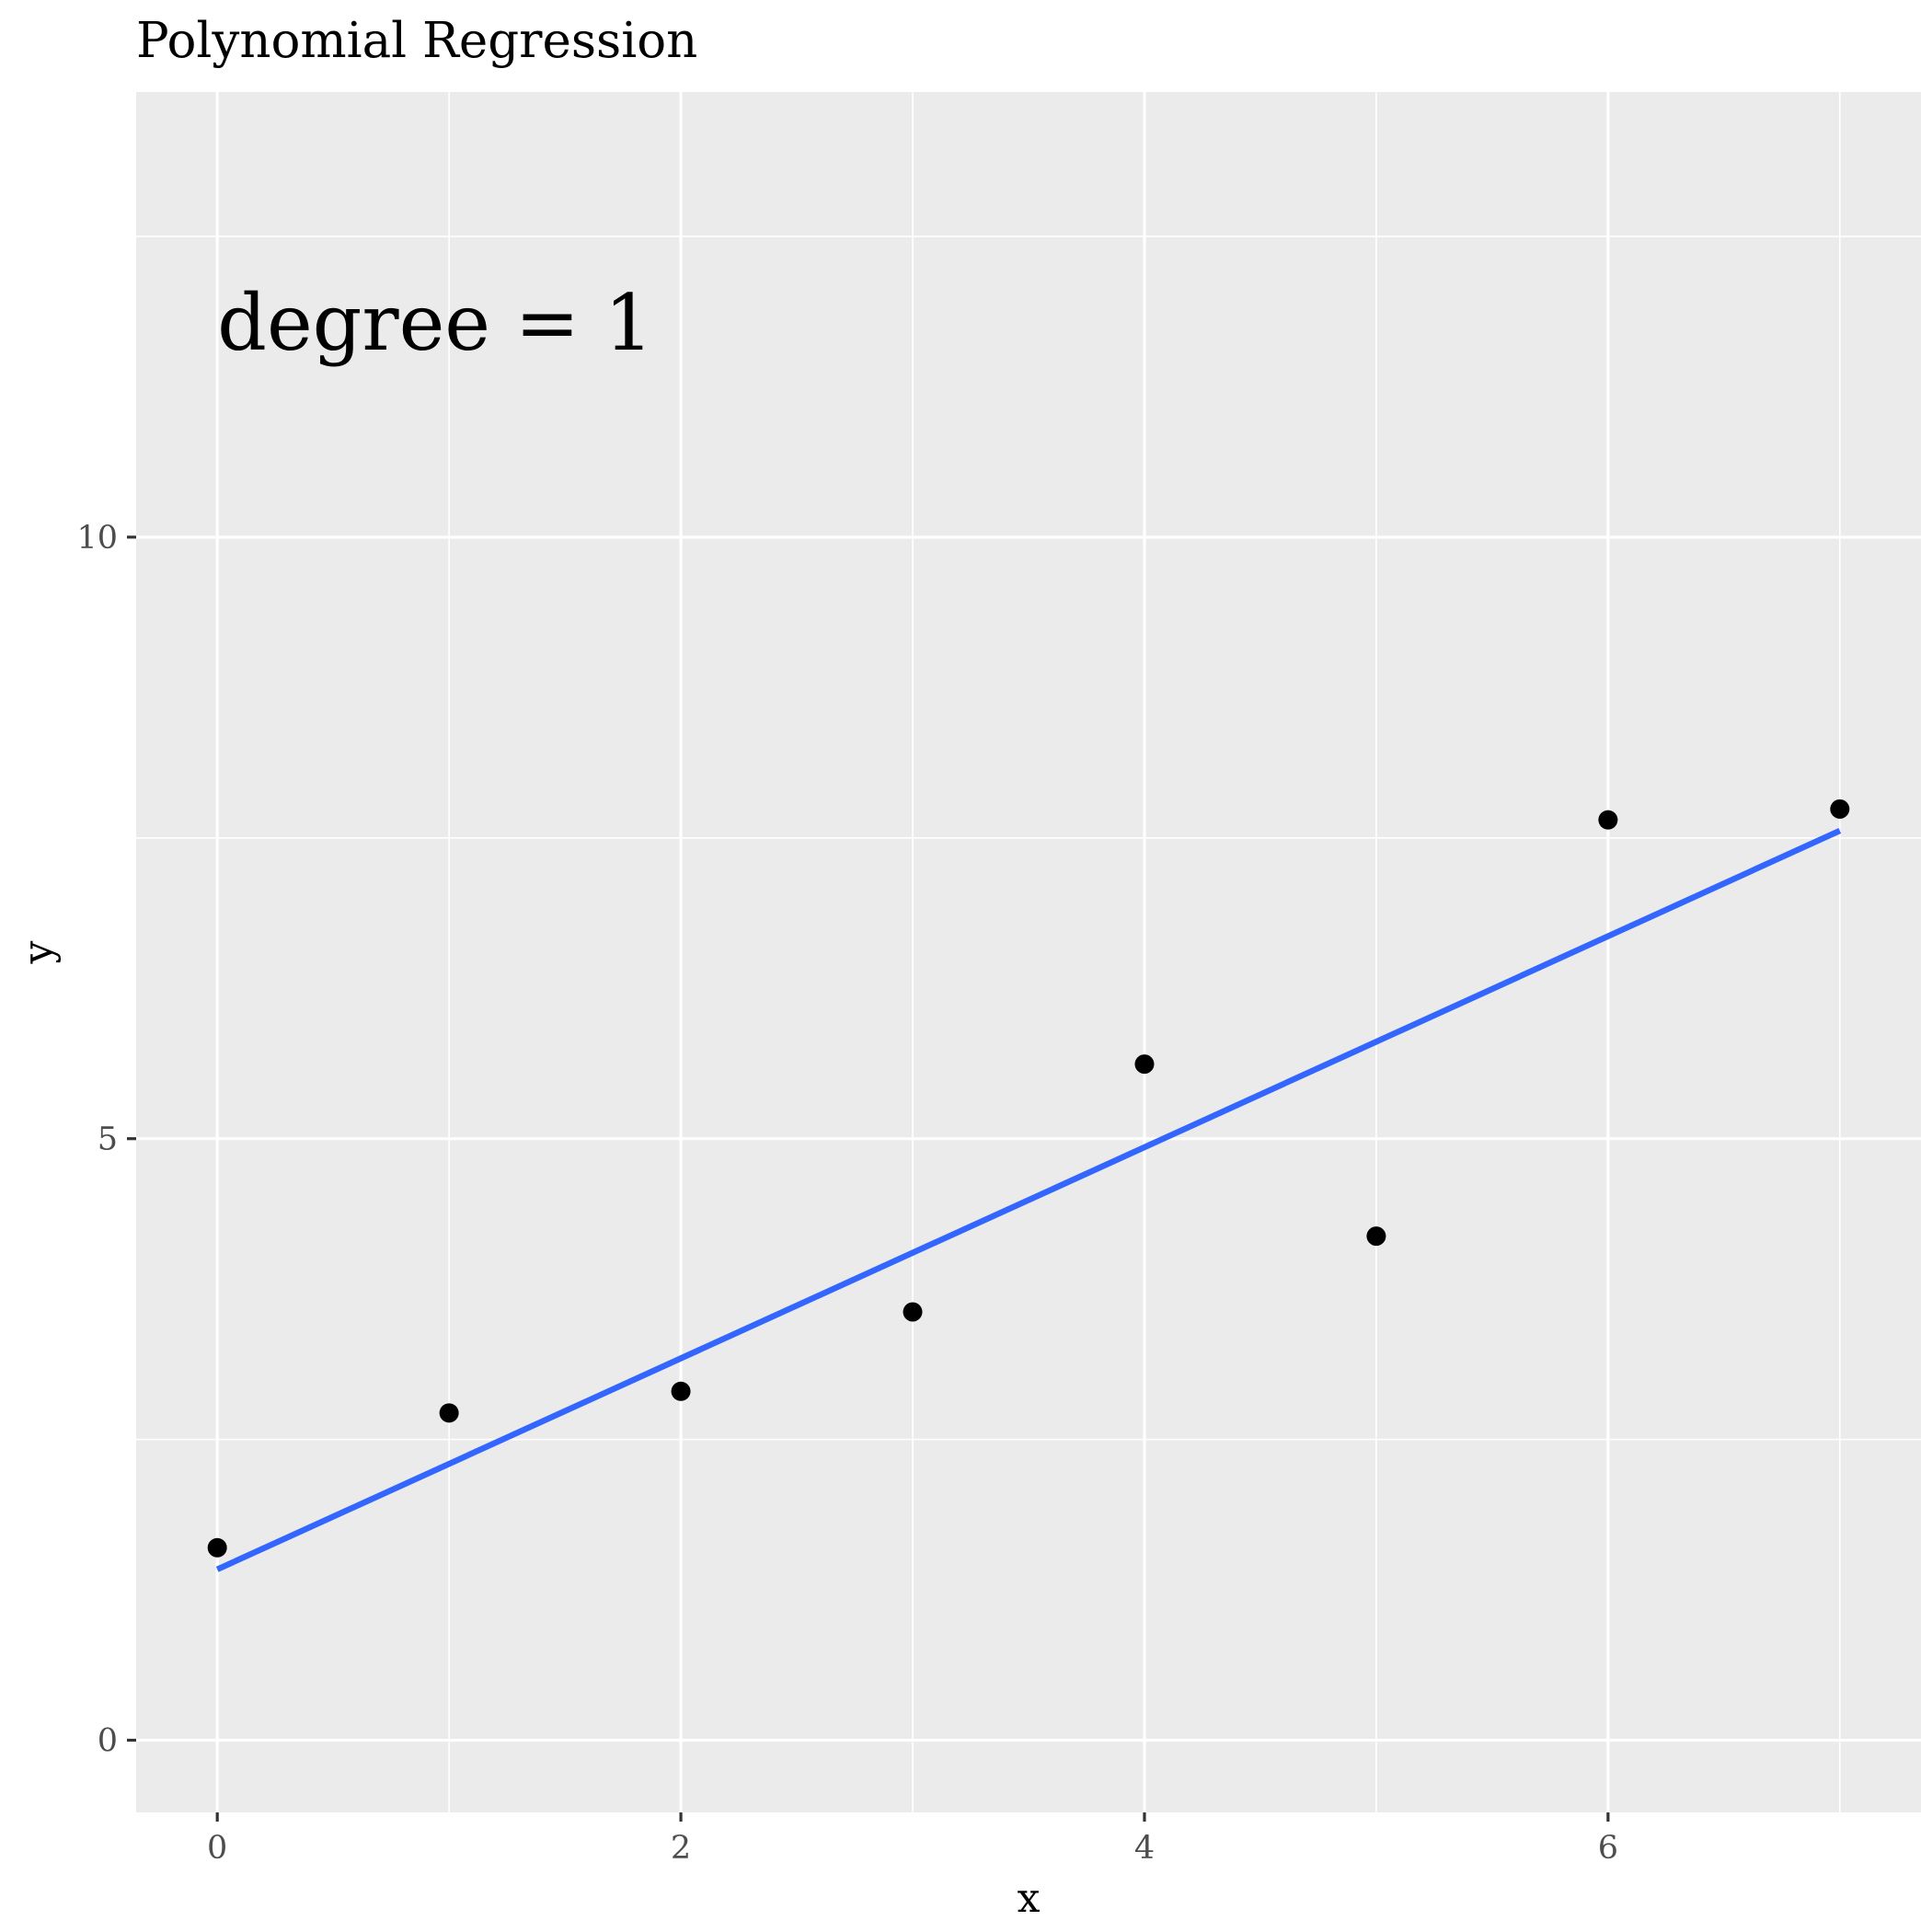  I want to click on x-axis: 0 2 4 6, so click(912, 1839).